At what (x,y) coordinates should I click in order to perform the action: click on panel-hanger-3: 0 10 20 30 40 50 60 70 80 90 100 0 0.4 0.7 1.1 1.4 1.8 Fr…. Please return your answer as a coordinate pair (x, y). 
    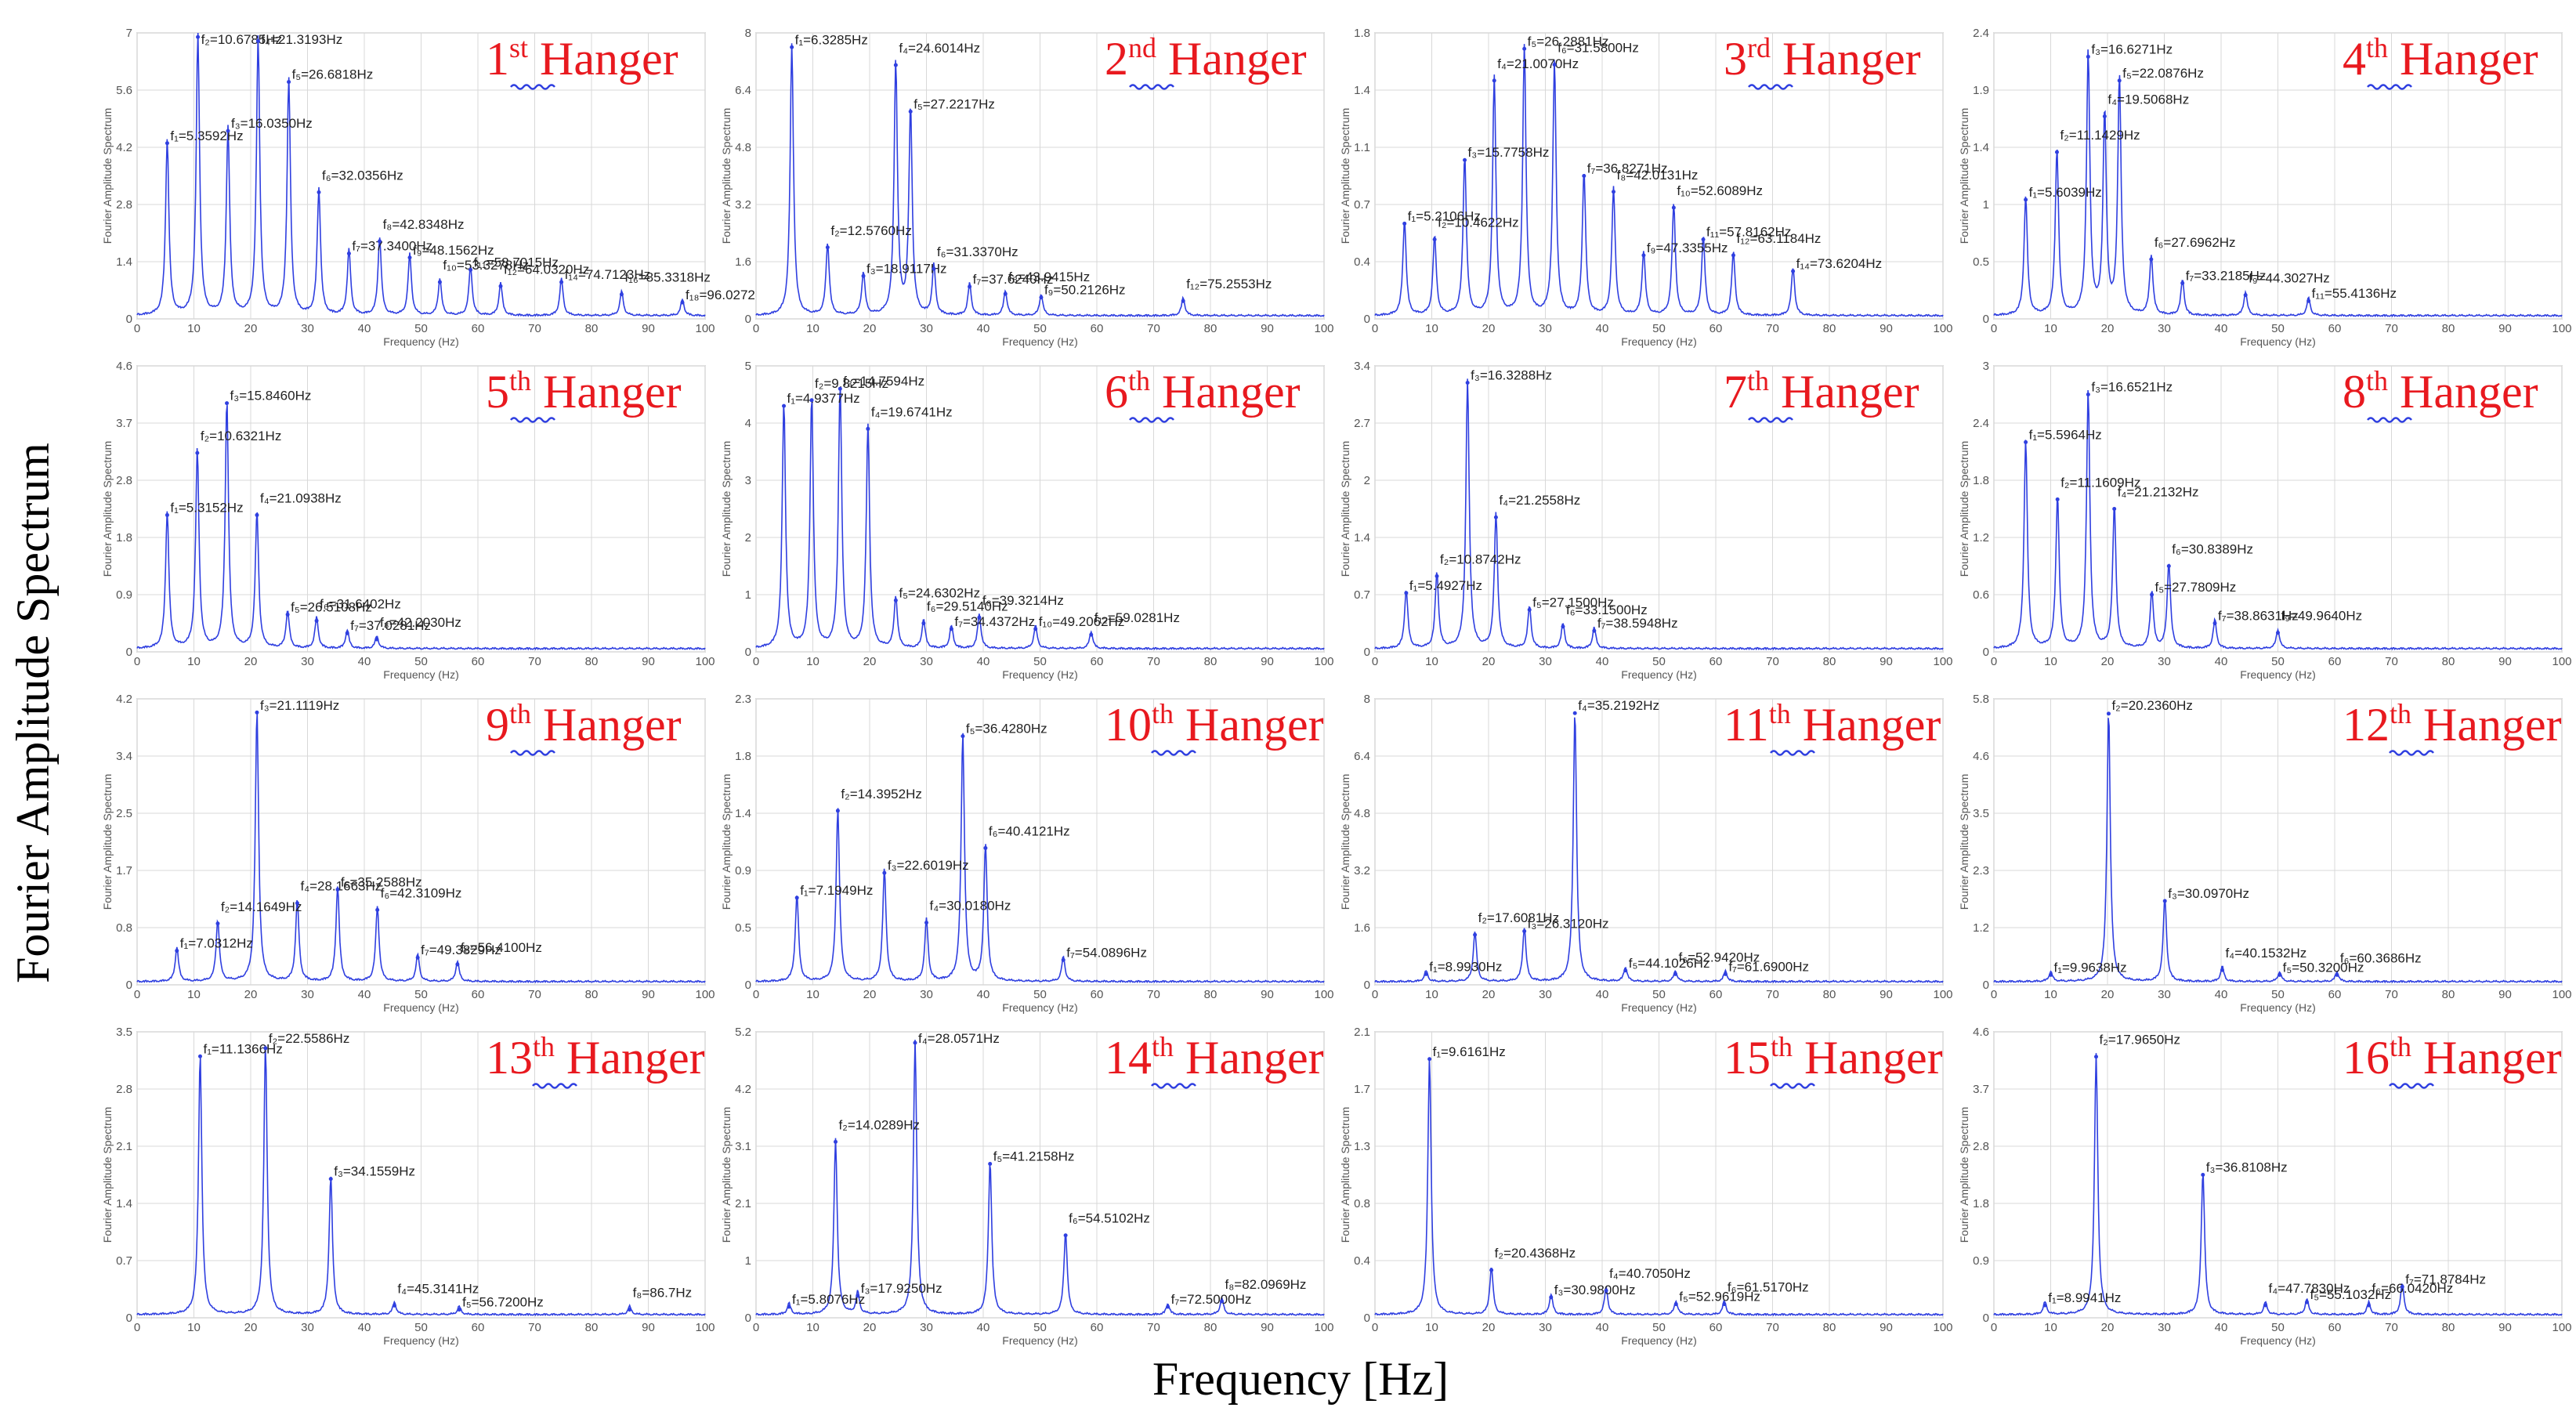
    Looking at the image, I should click on (1646, 187).